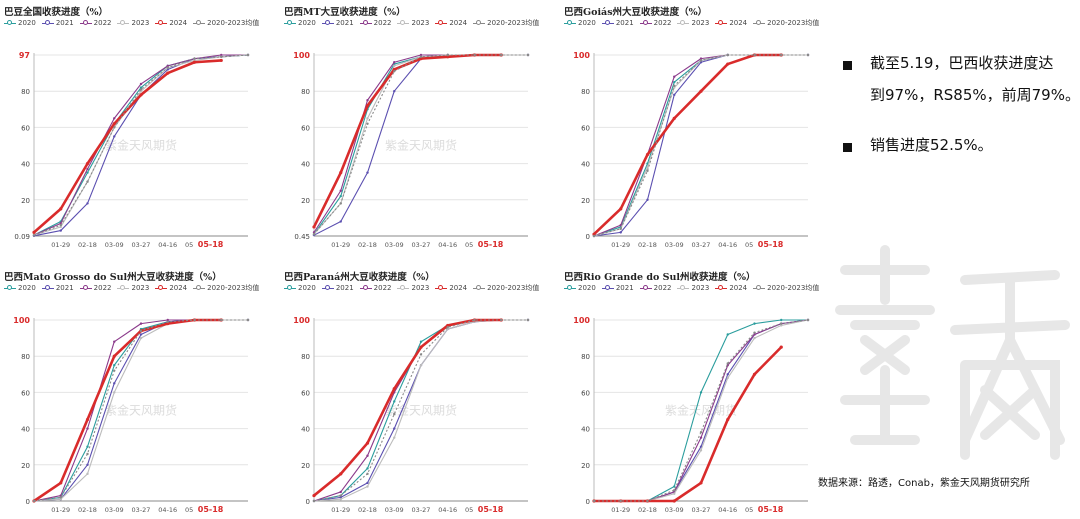 The height and width of the screenshot is (519, 1080). What do you see at coordinates (458, 23) in the screenshot?
I see `legend-label: 2024` at bounding box center [458, 23].